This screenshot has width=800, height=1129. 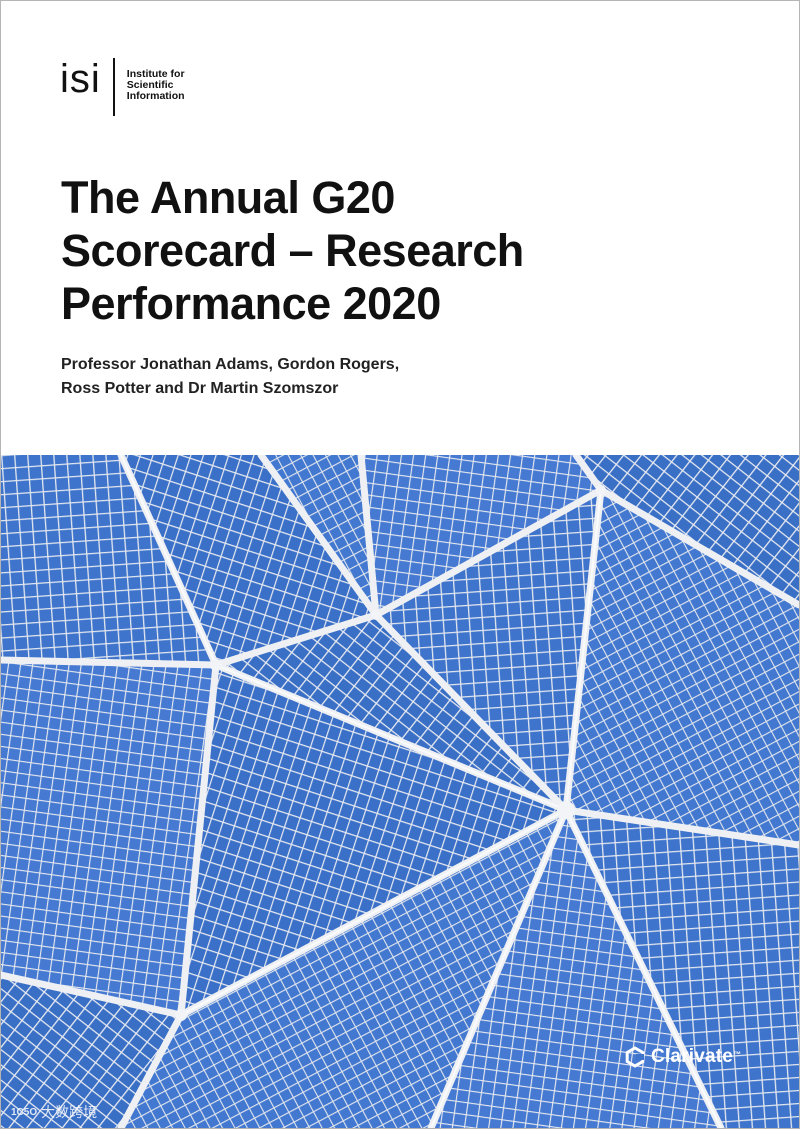 I want to click on isi-logo: isi Institute for Scientific Information, so click(x=122, y=86).